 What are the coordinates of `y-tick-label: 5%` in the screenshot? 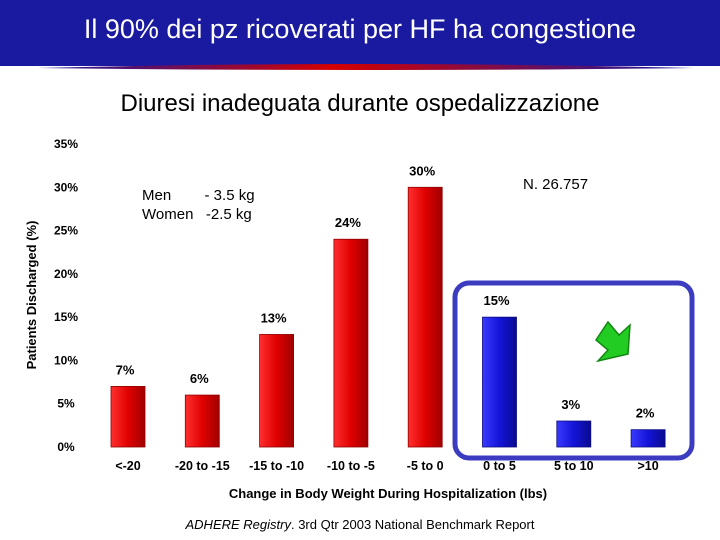 It's located at (66, 404).